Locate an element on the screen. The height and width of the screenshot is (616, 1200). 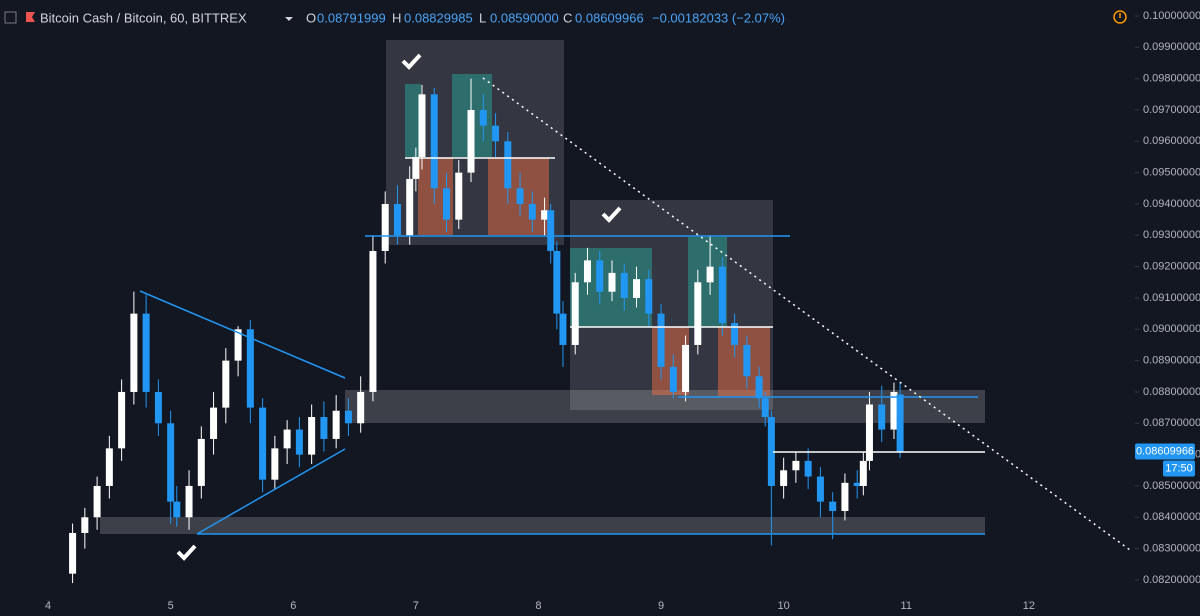
ohlc-value: 0.08609966 is located at coordinates (609, 17).